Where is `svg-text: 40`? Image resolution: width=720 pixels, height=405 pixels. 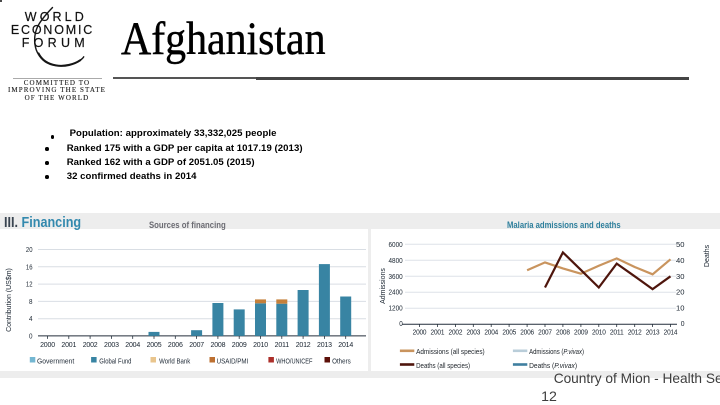
svg-text: 40 is located at coordinates (680, 261).